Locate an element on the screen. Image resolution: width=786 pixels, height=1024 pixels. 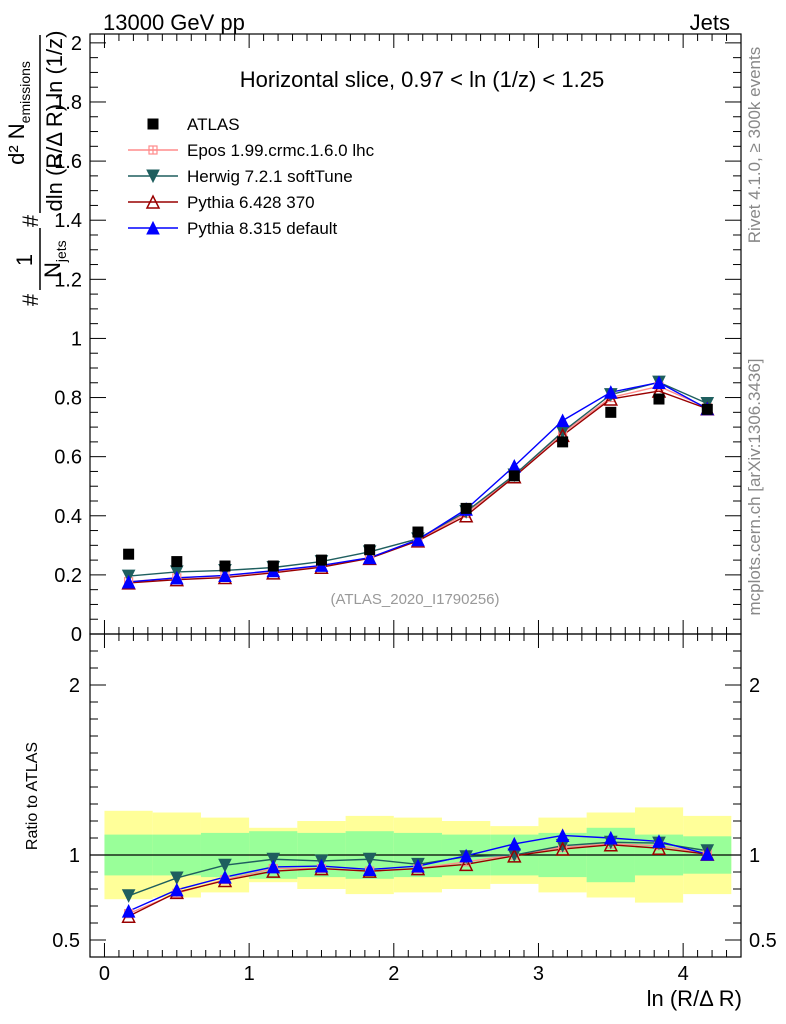
ratio-y-axis-label: Ratio to ATLAS is located at coordinates (32, 796).